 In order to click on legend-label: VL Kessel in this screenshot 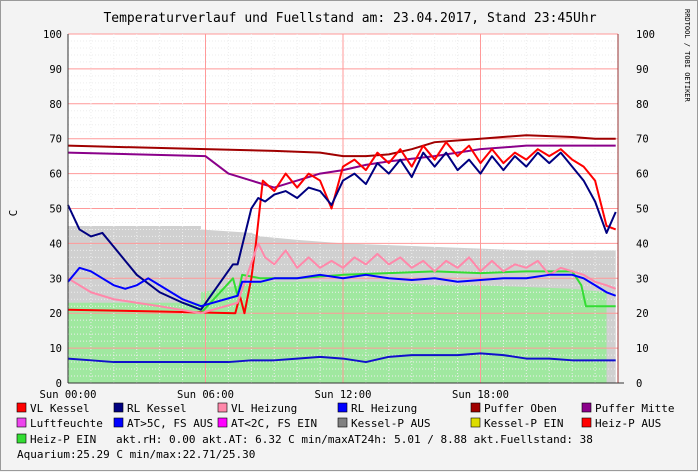, I will do `click(60, 408)`.